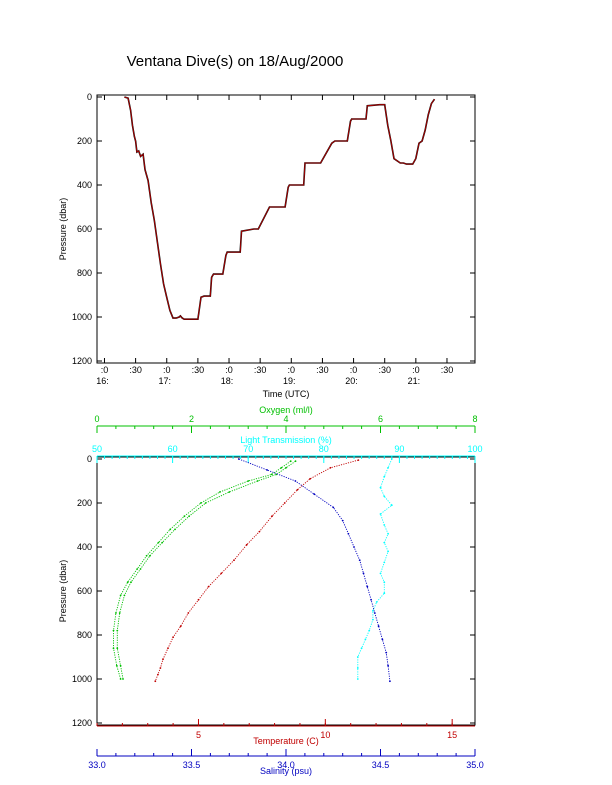  I want to click on chart1-ytick-label: 200, so click(84, 141).